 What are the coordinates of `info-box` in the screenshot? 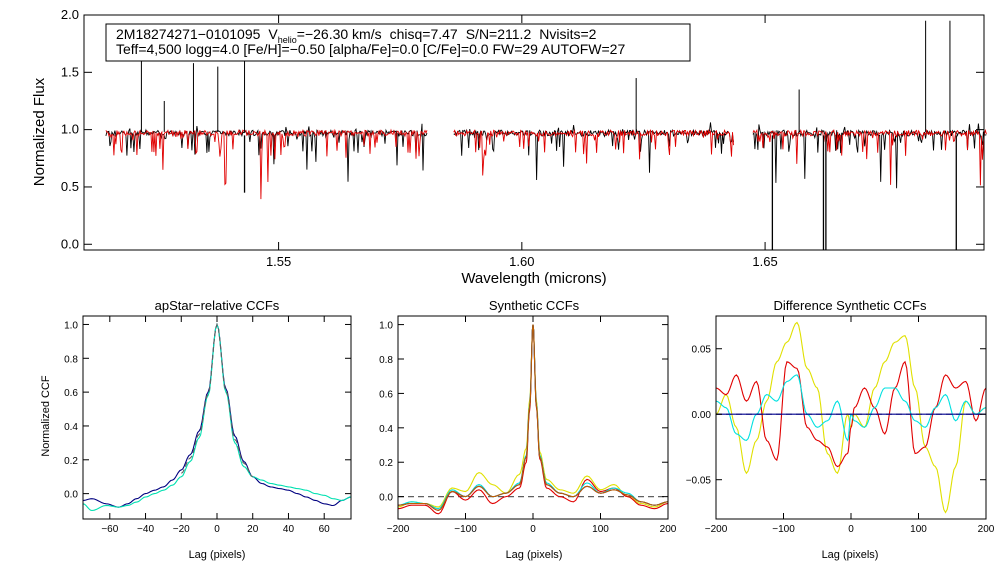 It's located at (398, 42).